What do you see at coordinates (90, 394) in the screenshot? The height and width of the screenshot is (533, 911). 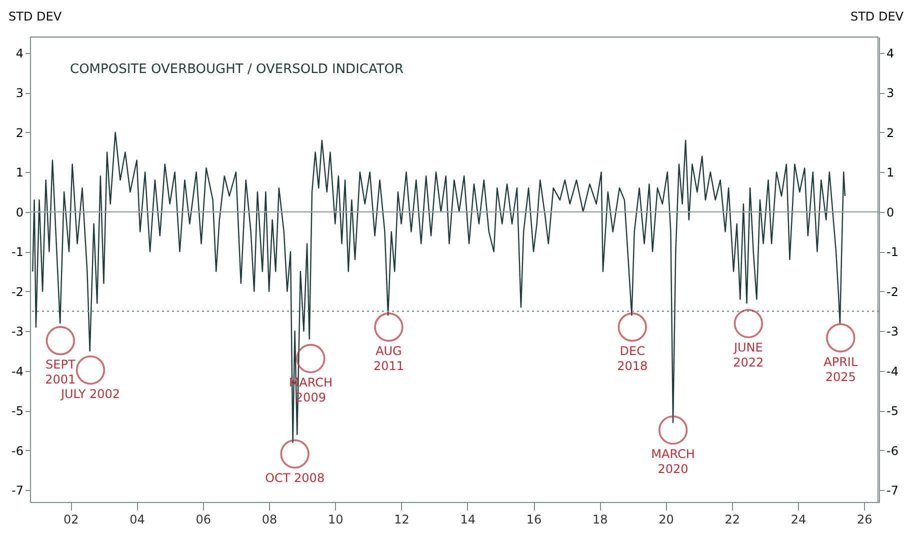 I see `annotation: JULY 2002` at bounding box center [90, 394].